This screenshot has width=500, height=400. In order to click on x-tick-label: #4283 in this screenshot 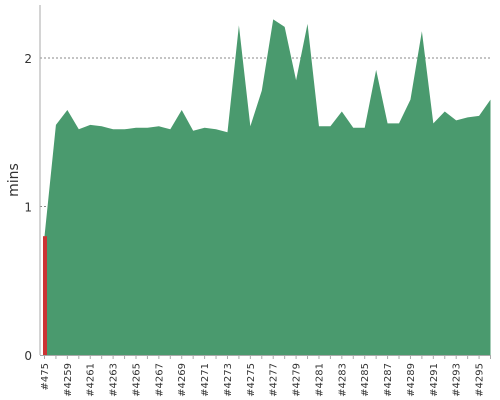, I will do `click(342, 380)`.